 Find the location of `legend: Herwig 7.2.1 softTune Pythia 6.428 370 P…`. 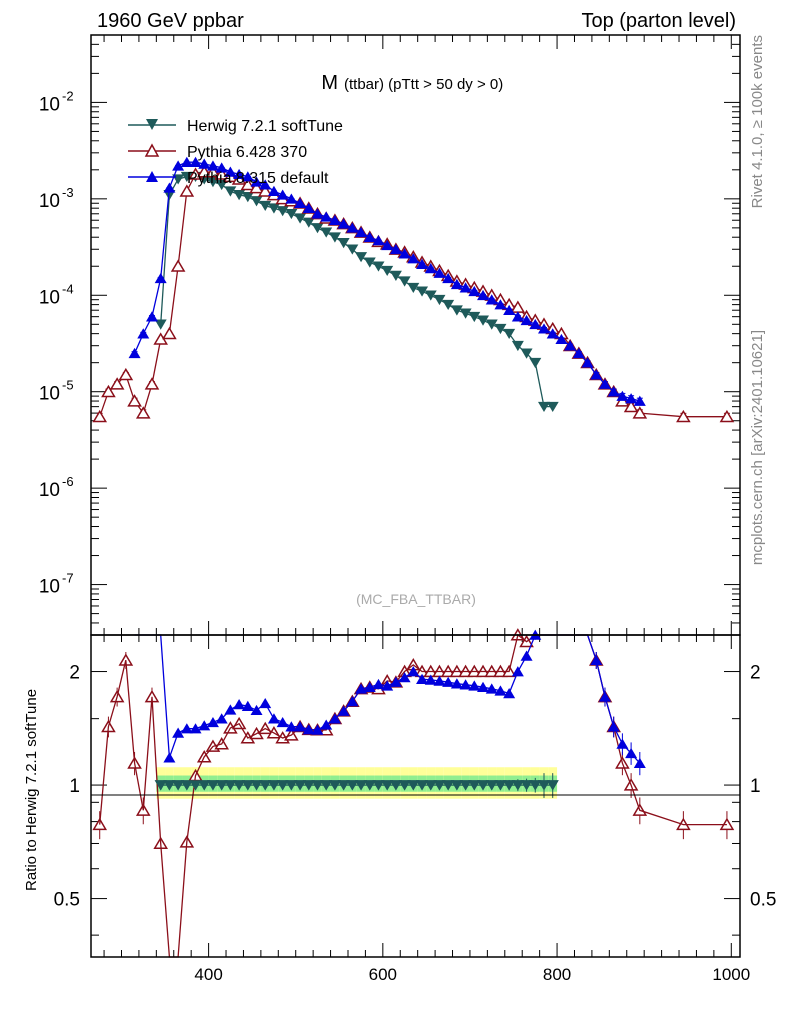

legend: Herwig 7.2.1 softTune Pythia 6.428 370 P… is located at coordinates (235, 152).